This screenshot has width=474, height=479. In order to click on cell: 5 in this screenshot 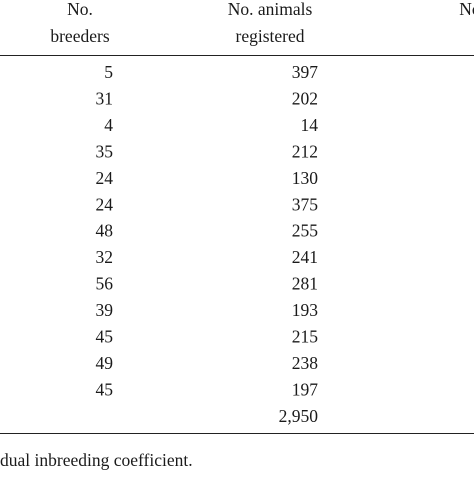, I will do `click(108, 72)`.